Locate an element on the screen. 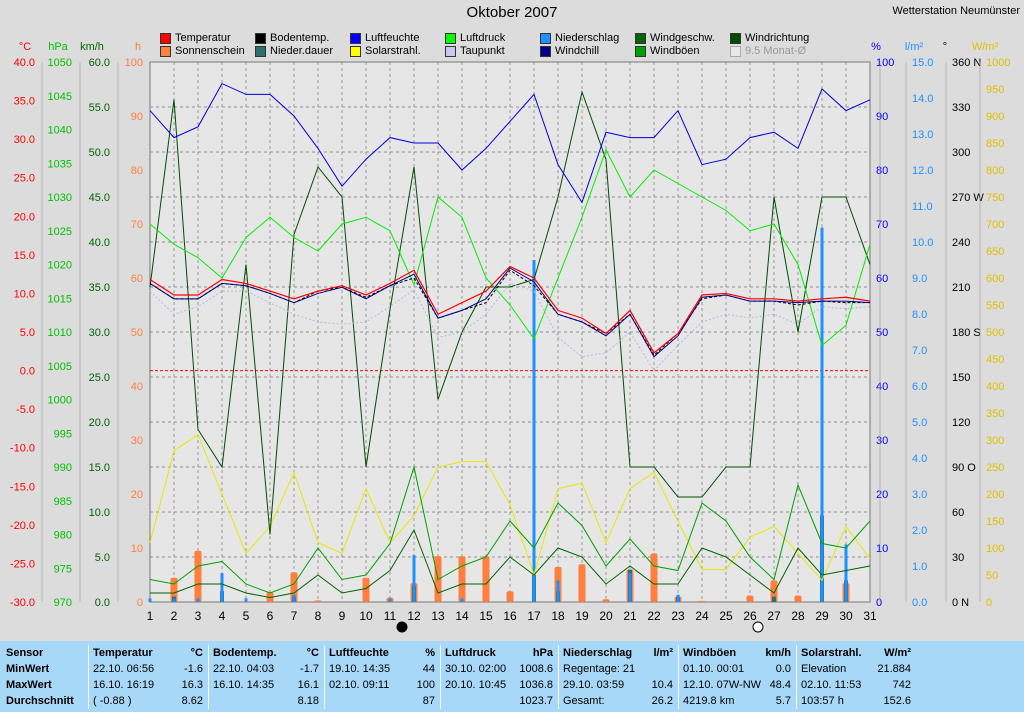 This screenshot has width=1024, height=712. stats-value-left: 01.10. 00:01 is located at coordinates (714, 669).